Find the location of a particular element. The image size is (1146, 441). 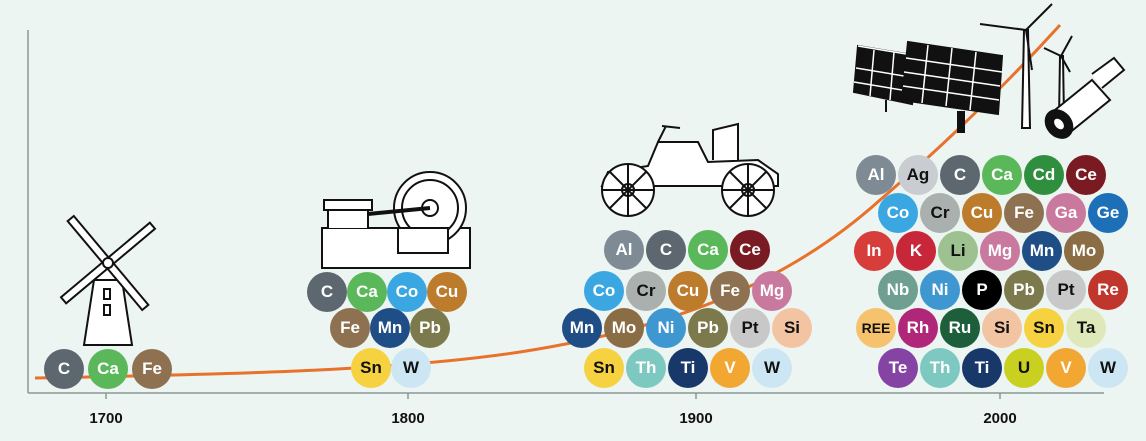

element-sn-1900: Sn is located at coordinates (604, 368).